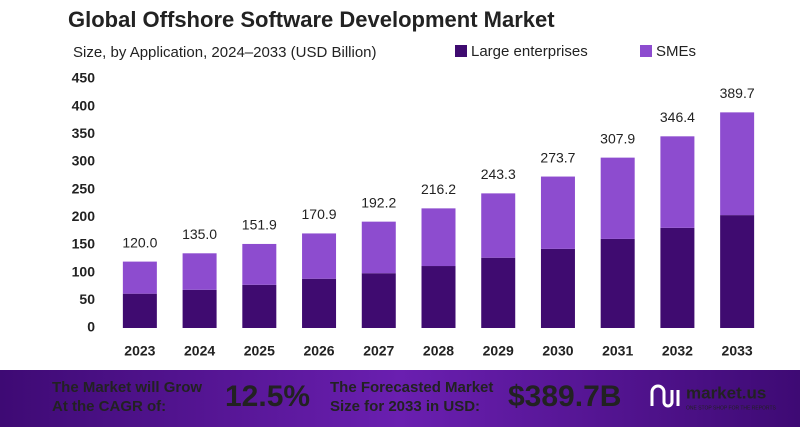 The image size is (800, 427). Describe the element at coordinates (617, 138) in the screenshot. I see `total-label: 307.9` at that location.